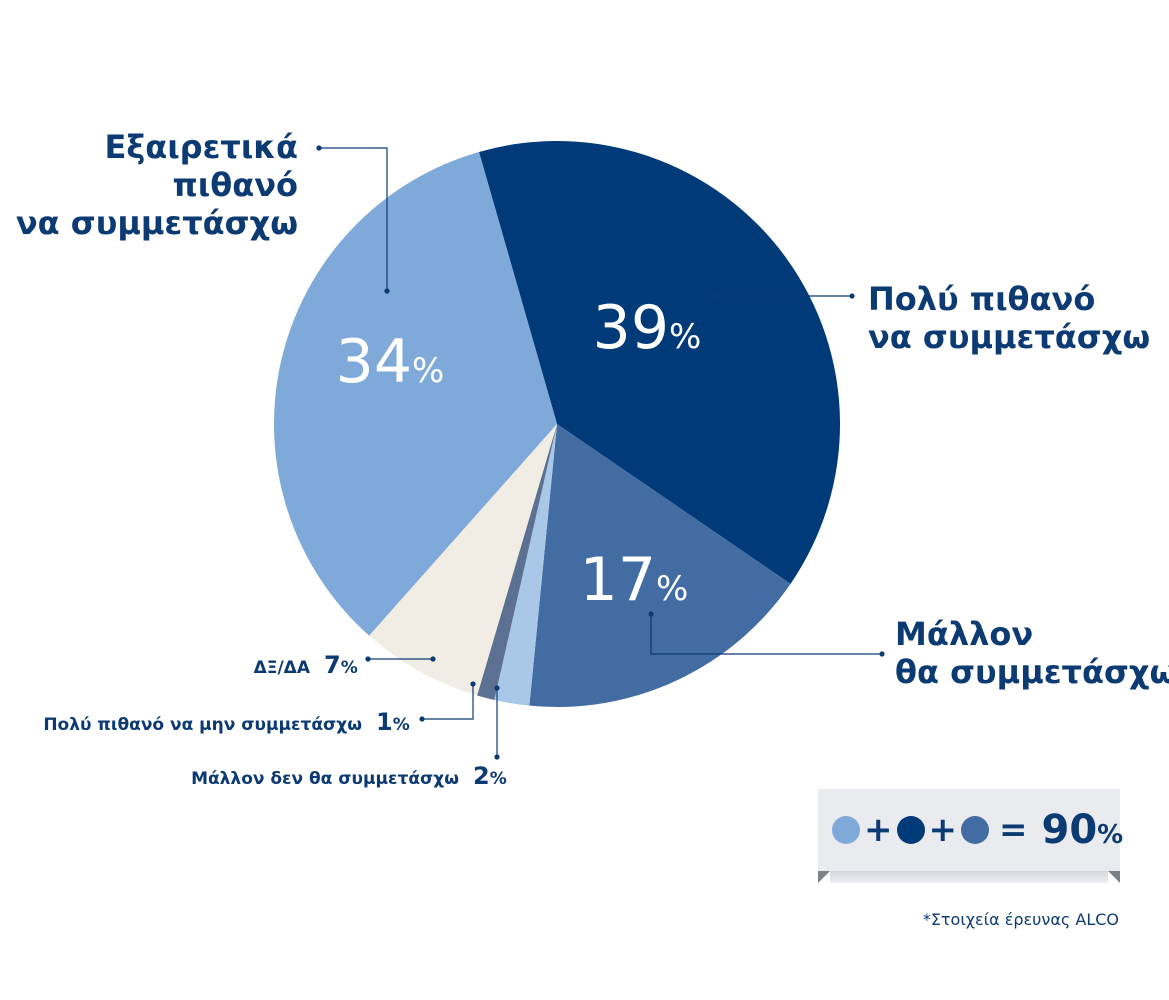 The height and width of the screenshot is (1000, 1169). What do you see at coordinates (325, 779) in the screenshot?
I see `label-rather-not: Μάλλον δεν θα συμμετάσχω` at bounding box center [325, 779].